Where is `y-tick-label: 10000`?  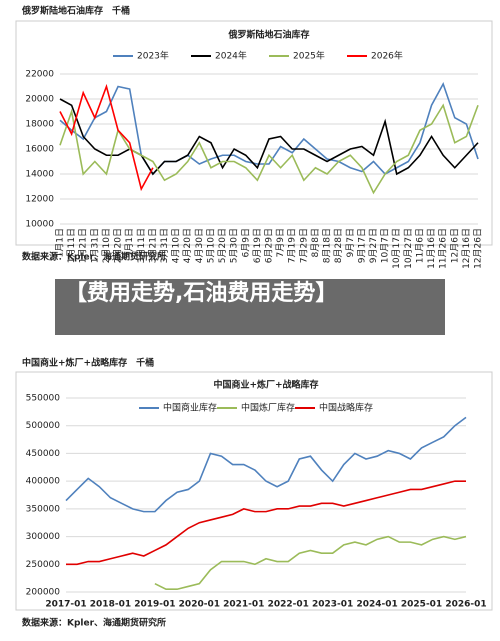 y-tick-label: 10000 is located at coordinates (39, 225).